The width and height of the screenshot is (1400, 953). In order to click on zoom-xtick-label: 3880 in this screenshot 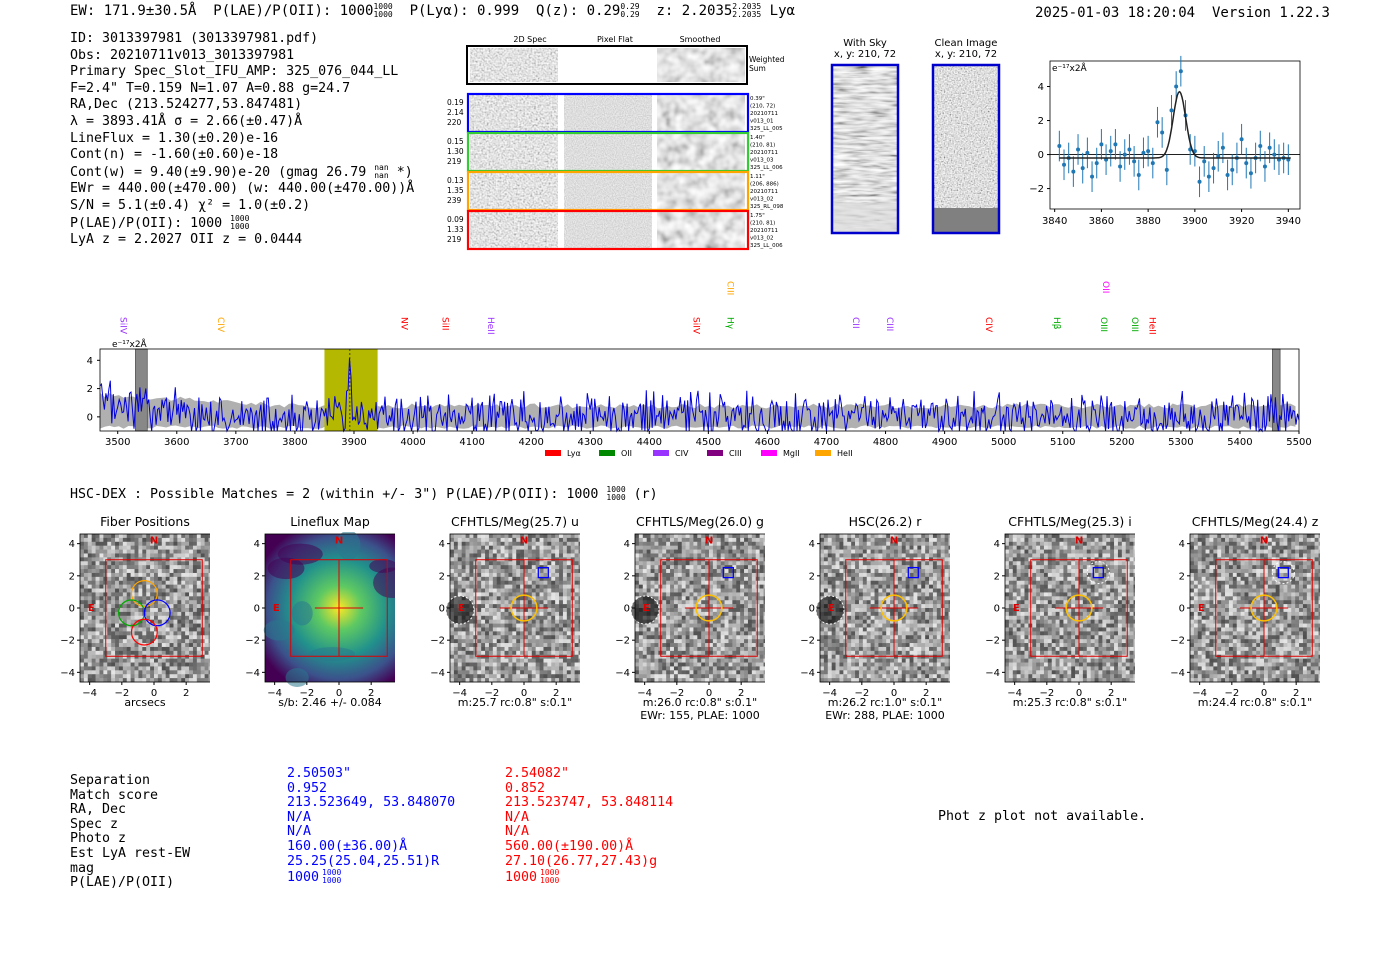, I will do `click(1147, 221)`.